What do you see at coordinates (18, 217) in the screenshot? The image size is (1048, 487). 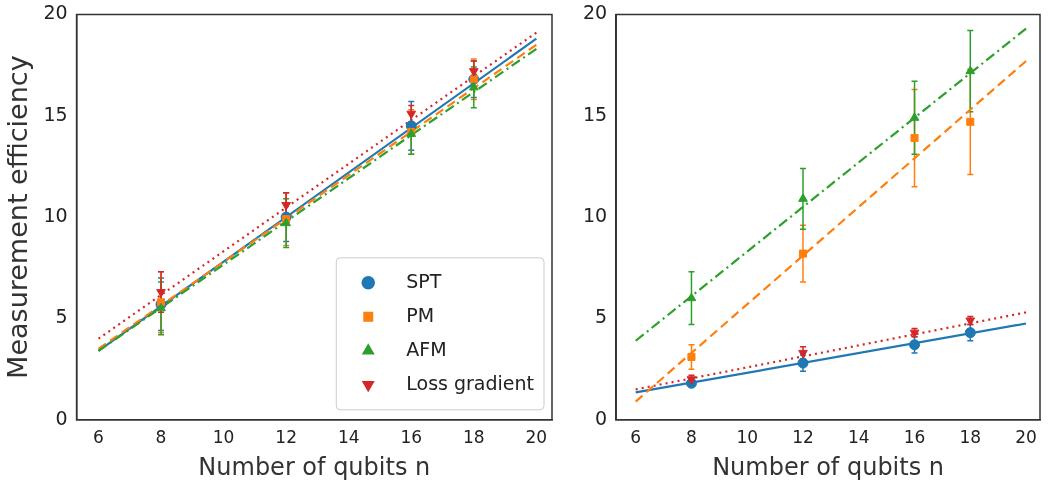 I see `y-axis-title: Measurement efficiency` at bounding box center [18, 217].